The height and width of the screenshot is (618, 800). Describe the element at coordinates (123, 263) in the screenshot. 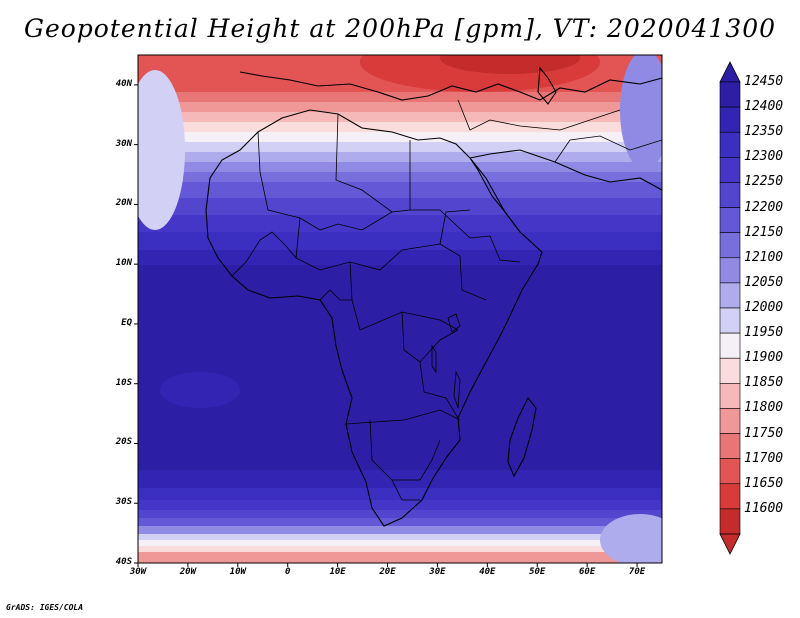

I see `latitude-label: 10N` at that location.